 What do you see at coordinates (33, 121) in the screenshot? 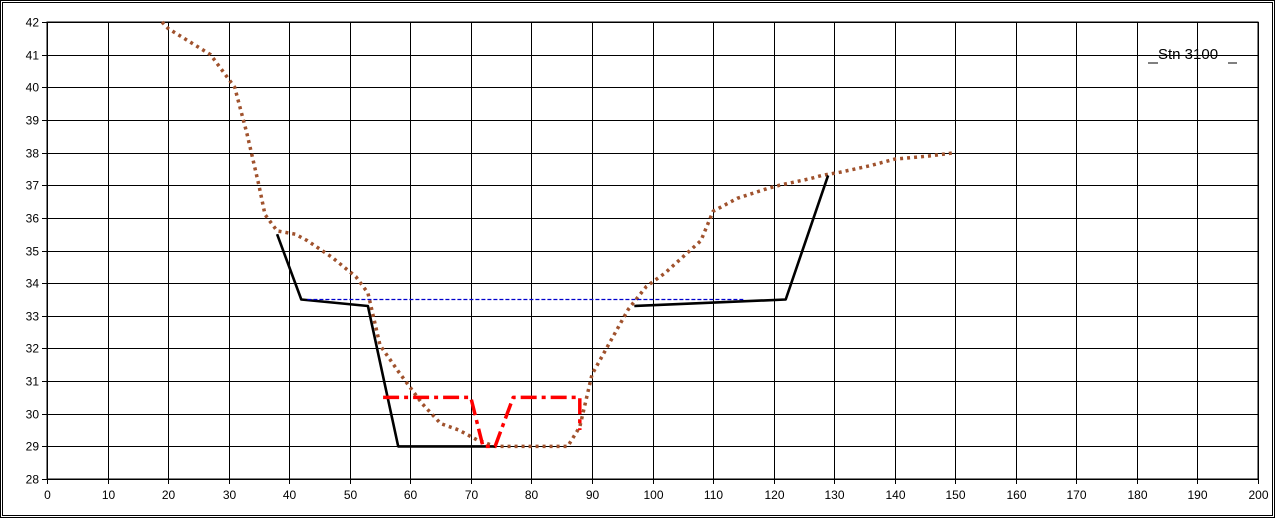
I see `y-tick-label: 39` at bounding box center [33, 121].